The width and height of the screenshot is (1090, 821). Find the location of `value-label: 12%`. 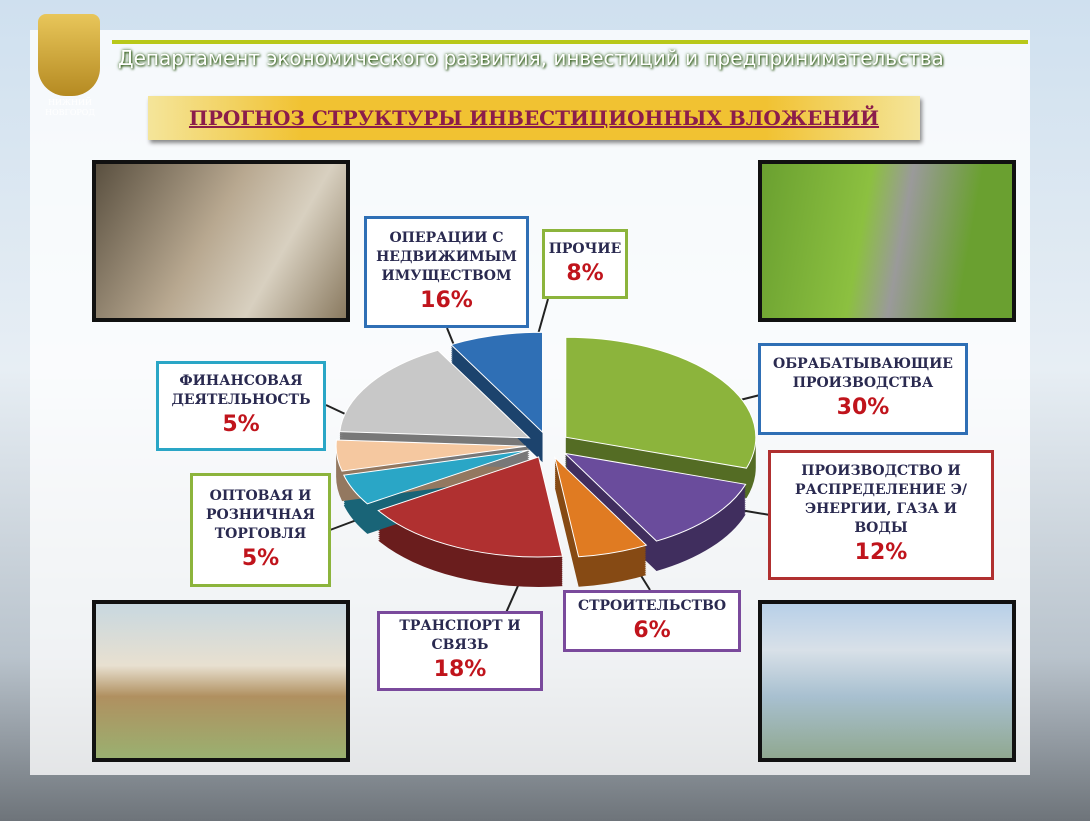

value-label: 12% is located at coordinates (881, 552).